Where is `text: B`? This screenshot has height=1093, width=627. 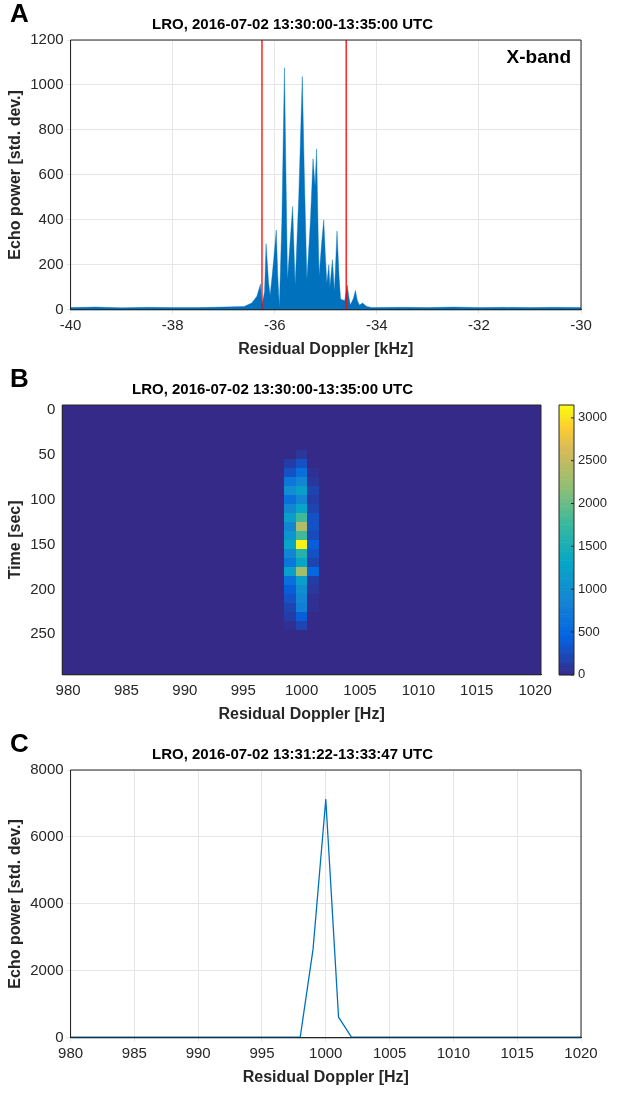 text: B is located at coordinates (19, 378).